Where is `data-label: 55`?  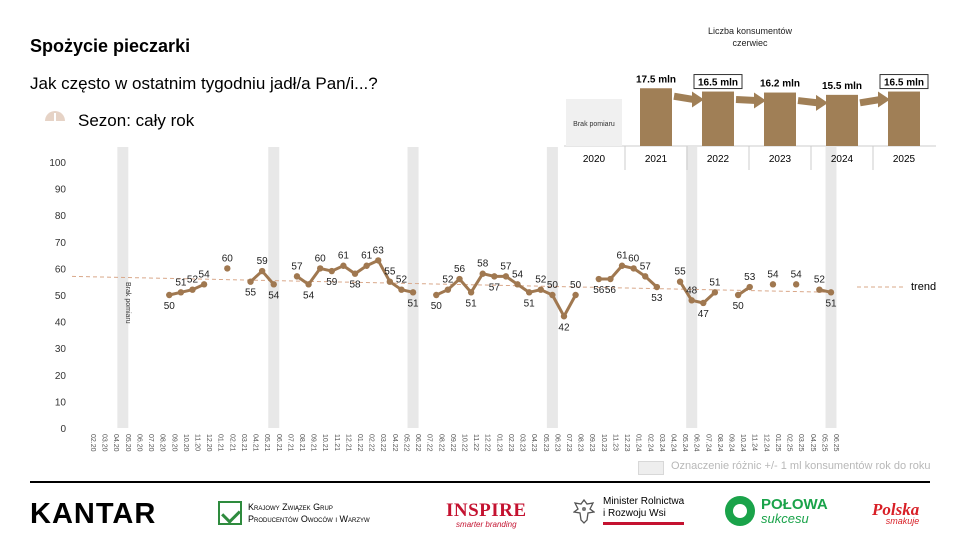 data-label: 55 is located at coordinates (390, 272).